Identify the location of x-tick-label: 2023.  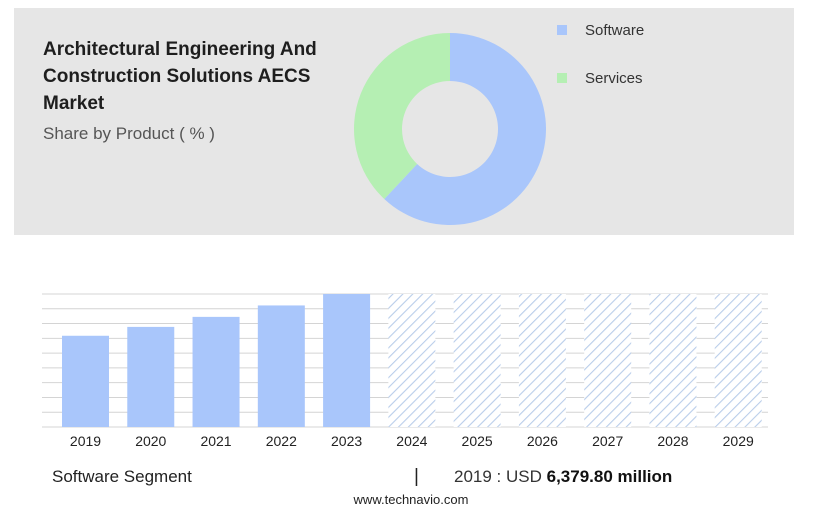
(346, 441).